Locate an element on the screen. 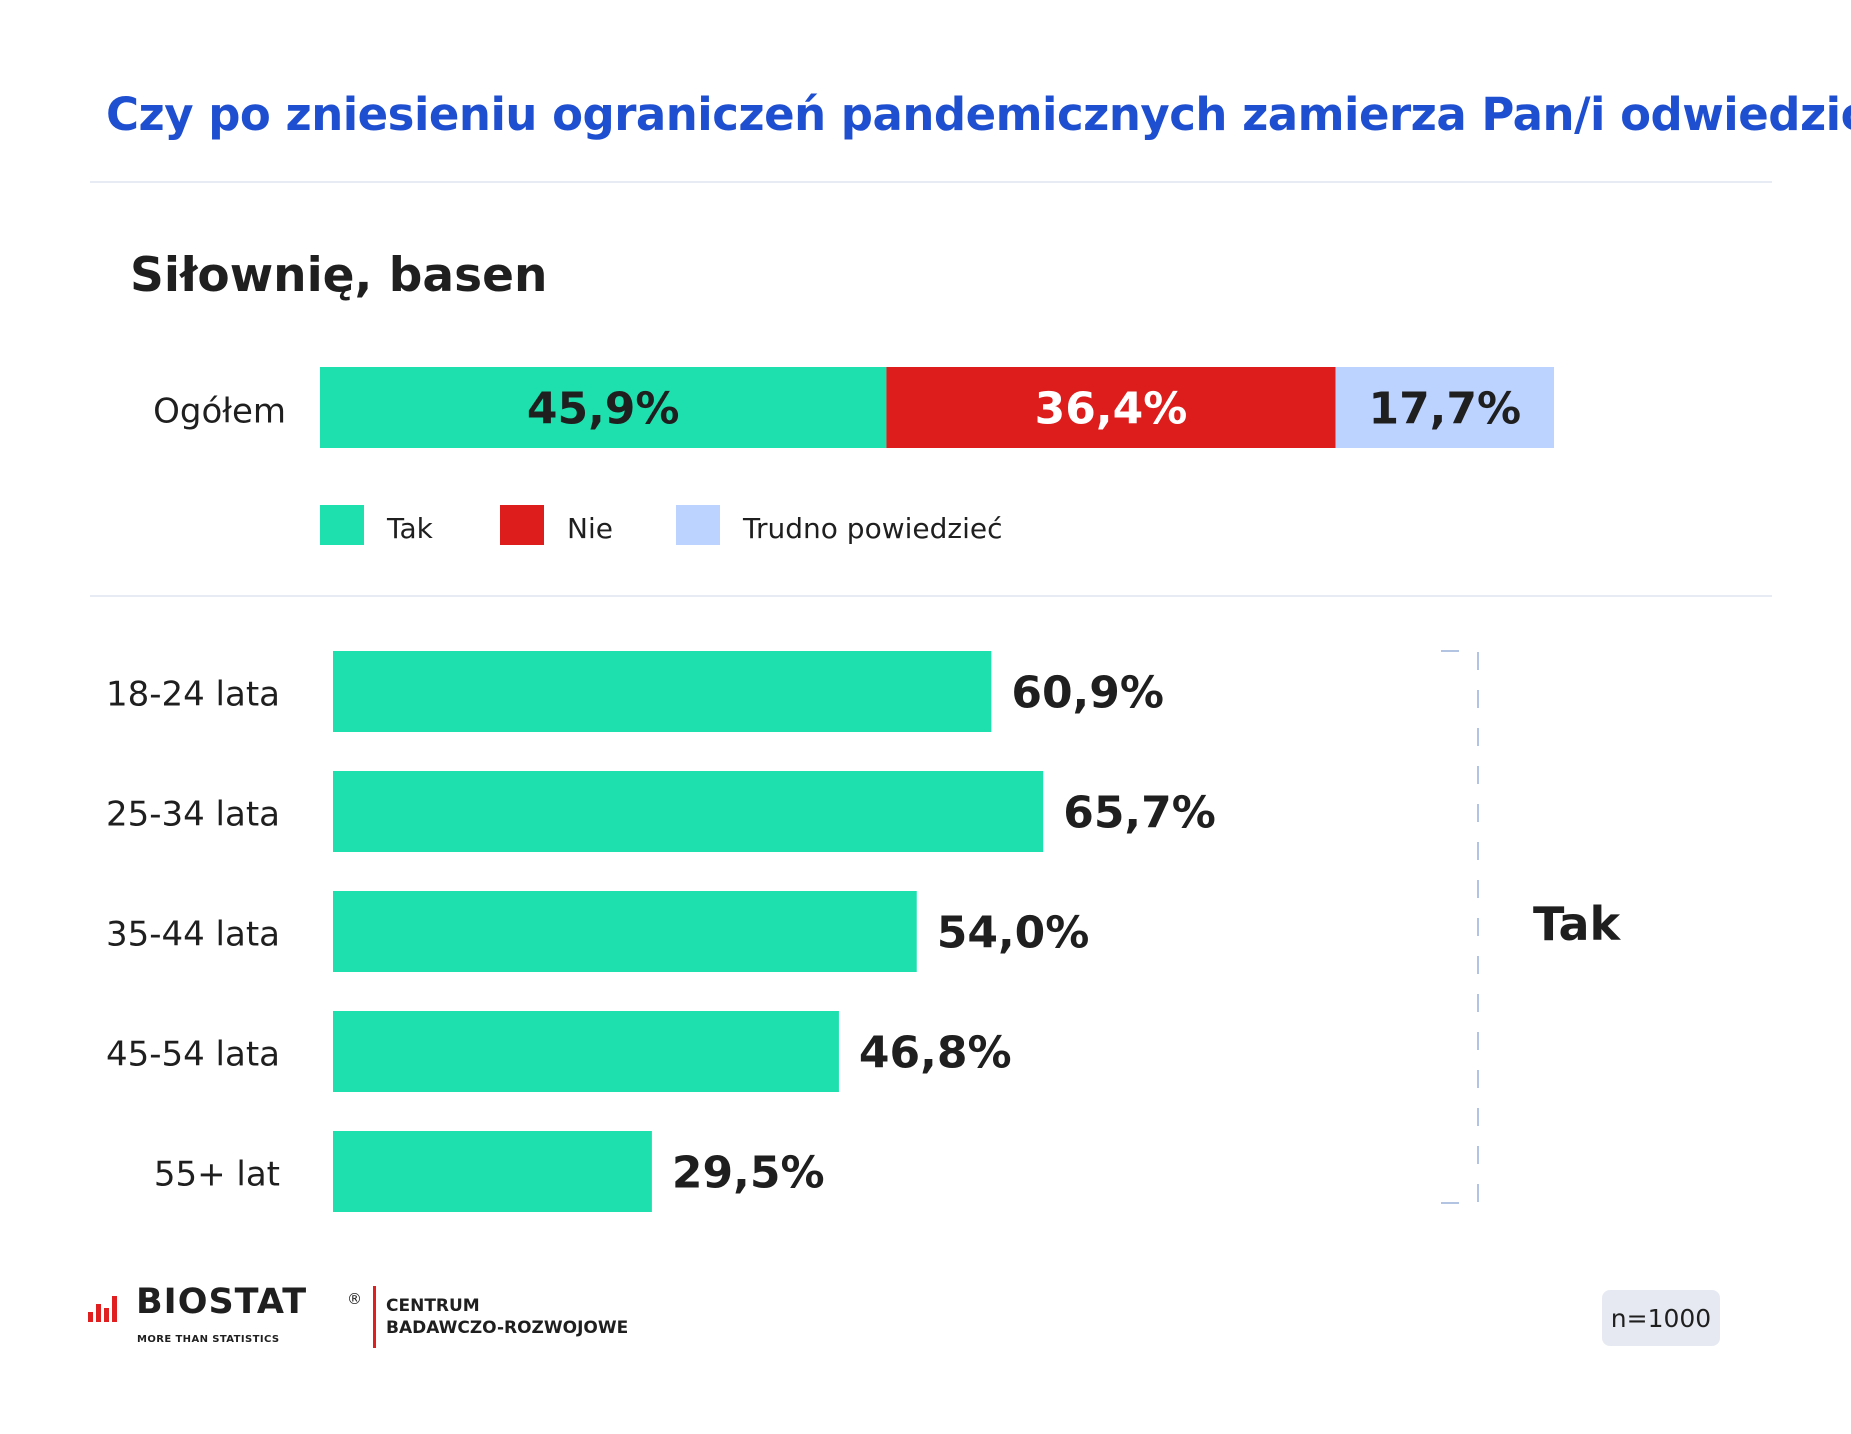 Image resolution: width=1851 pixels, height=1434 pixels. category-label-ogolem: Ogółem is located at coordinates (219, 412).